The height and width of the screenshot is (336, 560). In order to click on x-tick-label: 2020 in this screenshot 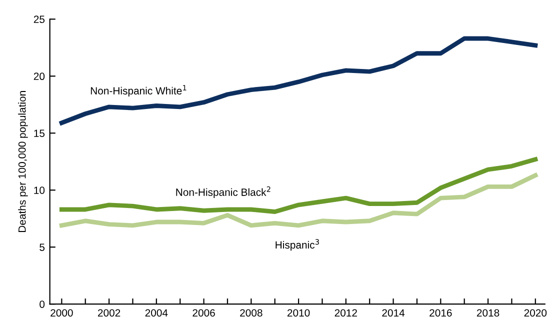, I will do `click(535, 313)`.